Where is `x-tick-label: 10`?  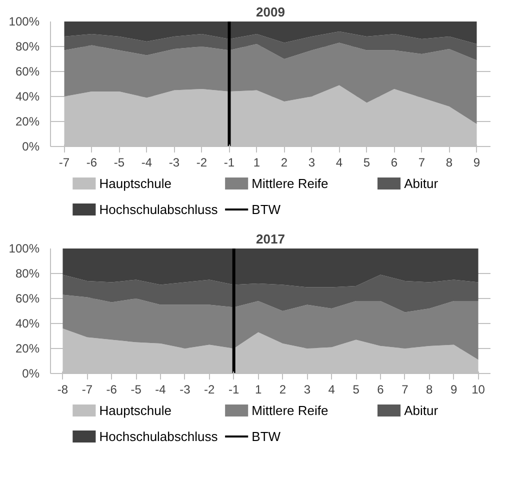
x-tick-label: 10 is located at coordinates (479, 389).